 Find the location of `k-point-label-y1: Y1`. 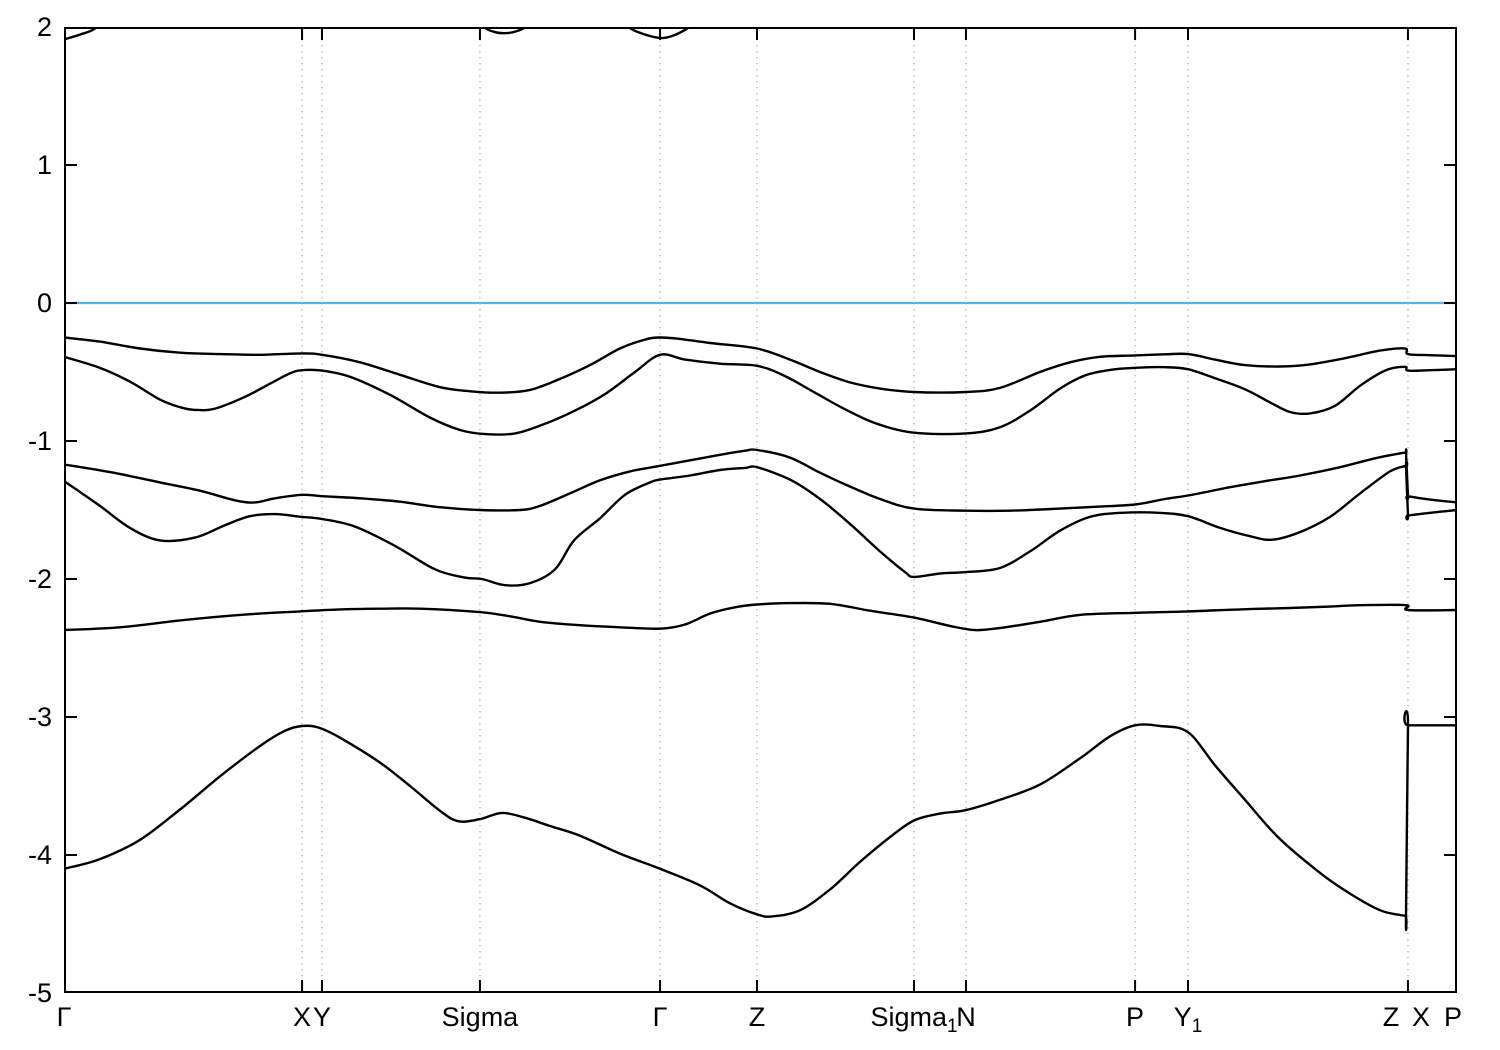

k-point-label-y1: Y1 is located at coordinates (1188, 1019).